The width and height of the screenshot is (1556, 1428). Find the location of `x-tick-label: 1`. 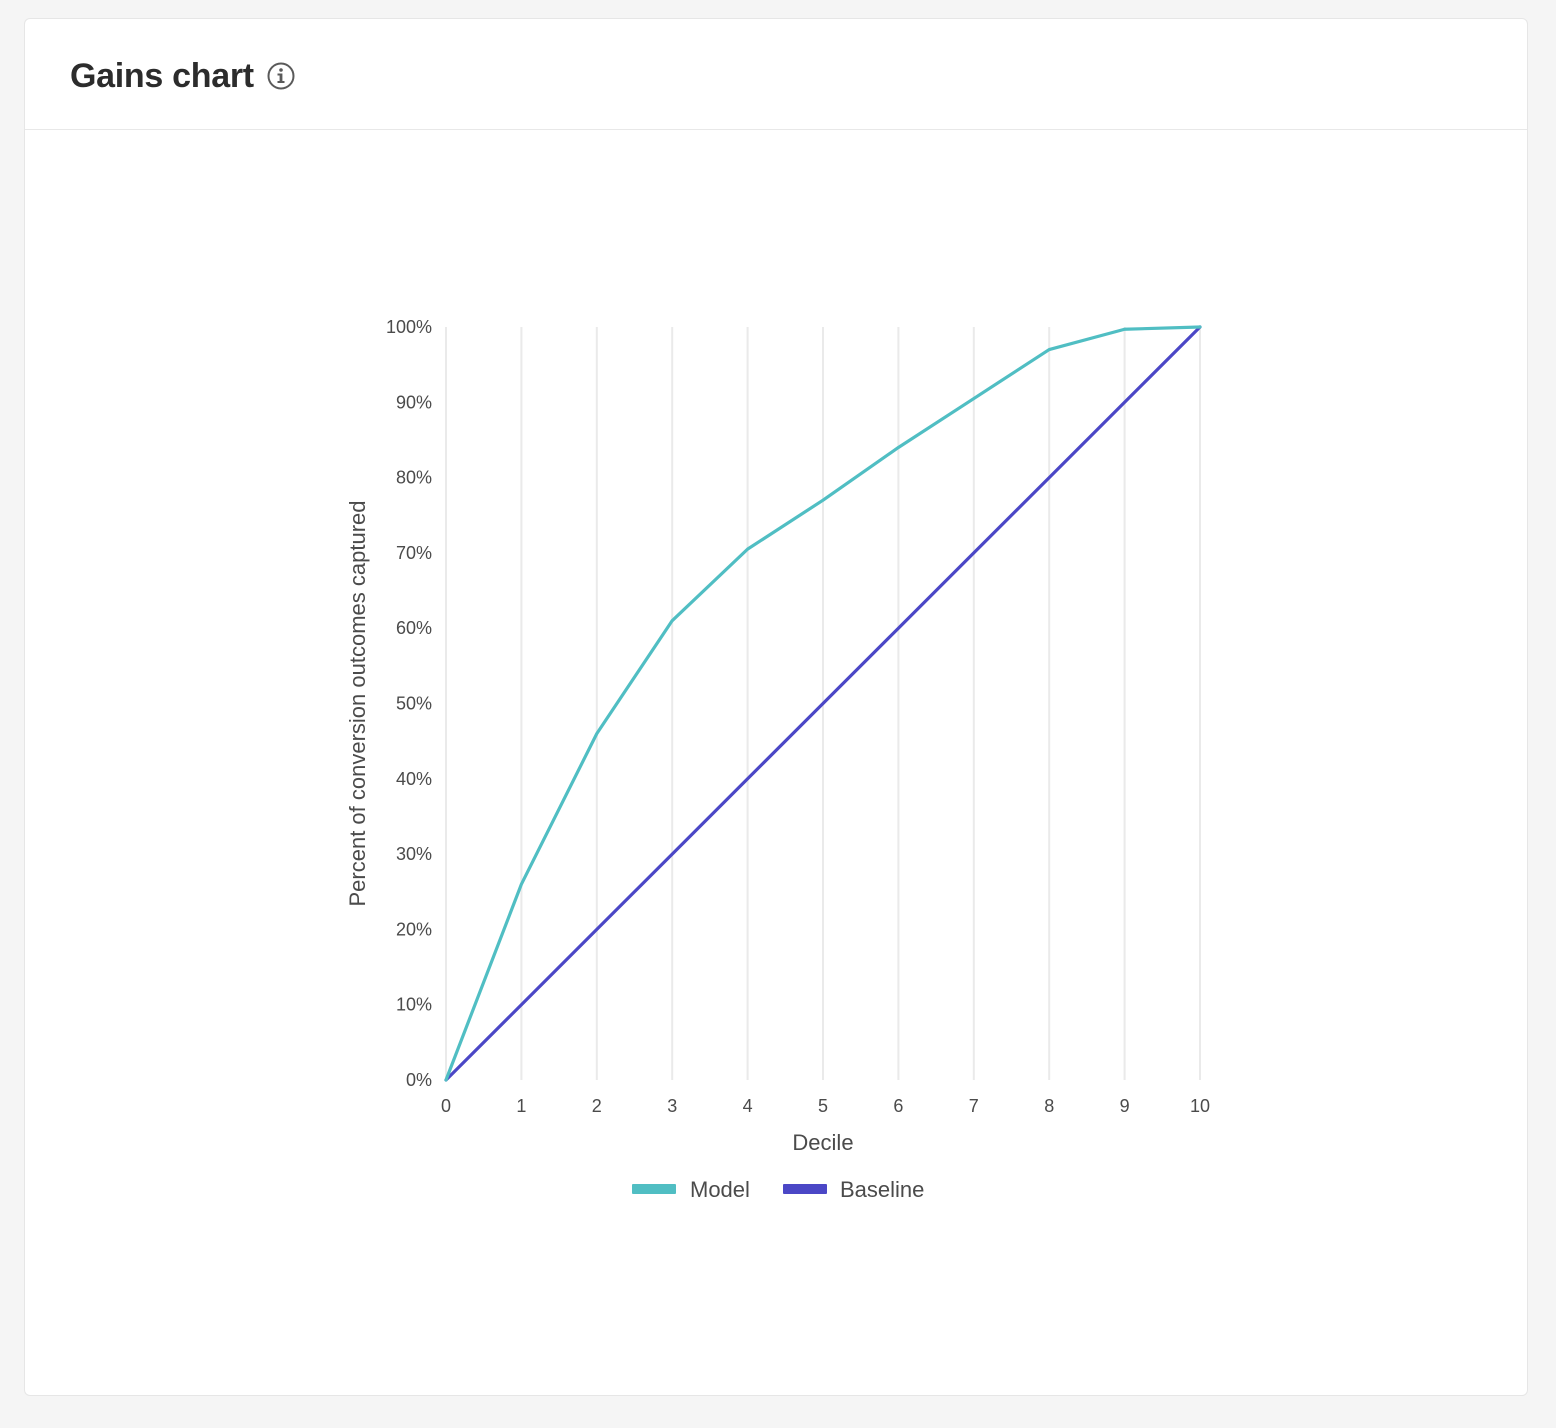

x-tick-label: 1 is located at coordinates (521, 1106).